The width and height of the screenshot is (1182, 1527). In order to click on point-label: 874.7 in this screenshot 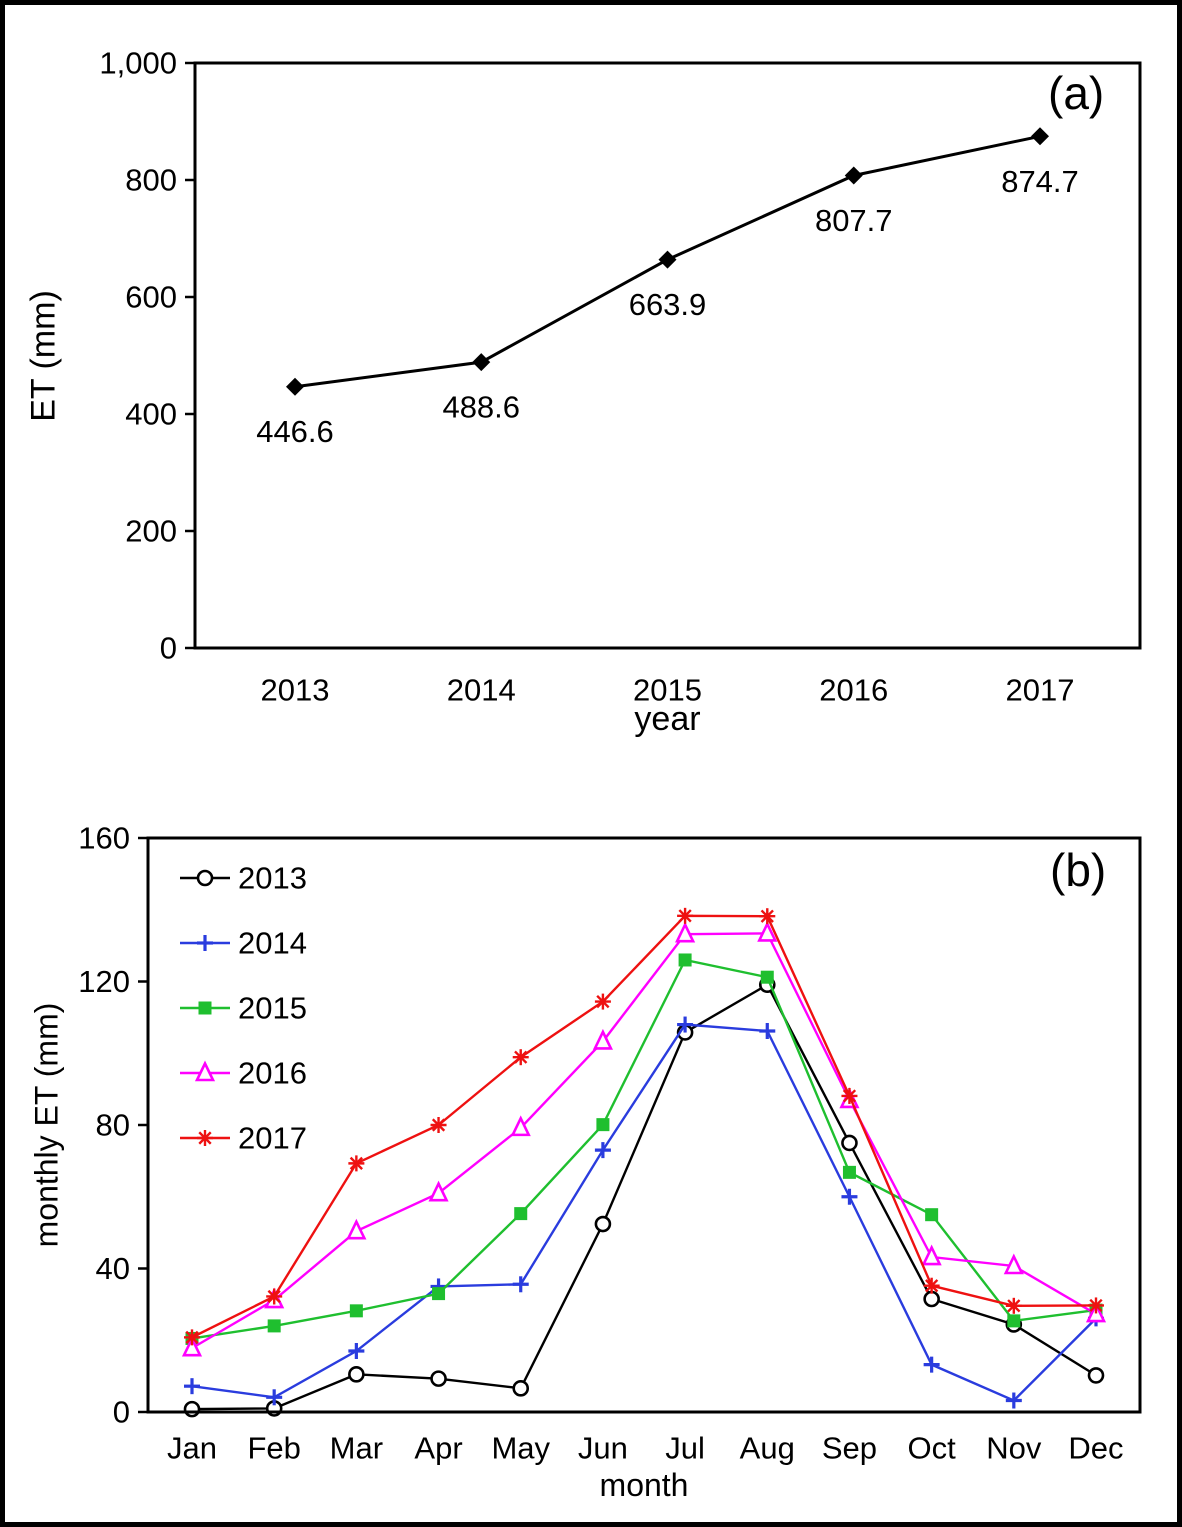, I will do `click(1040, 181)`.